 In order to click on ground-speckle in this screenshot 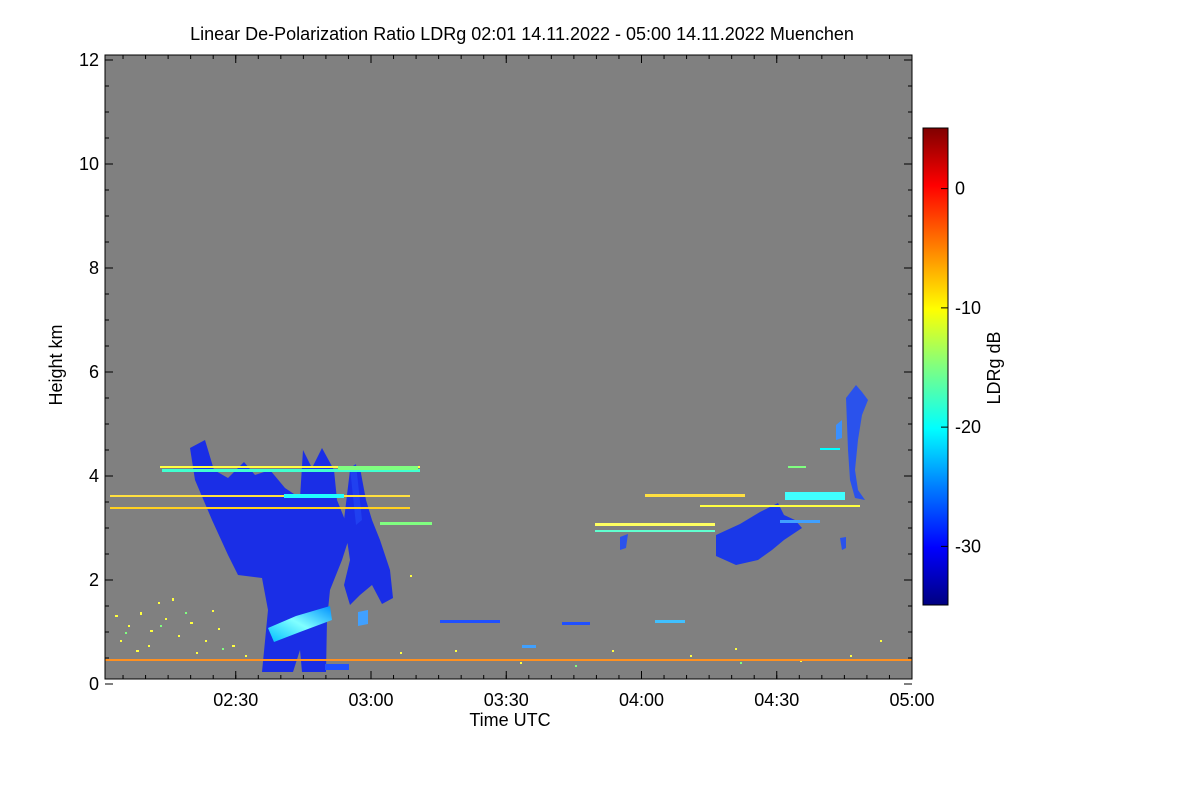, I will do `click(498, 619)`.